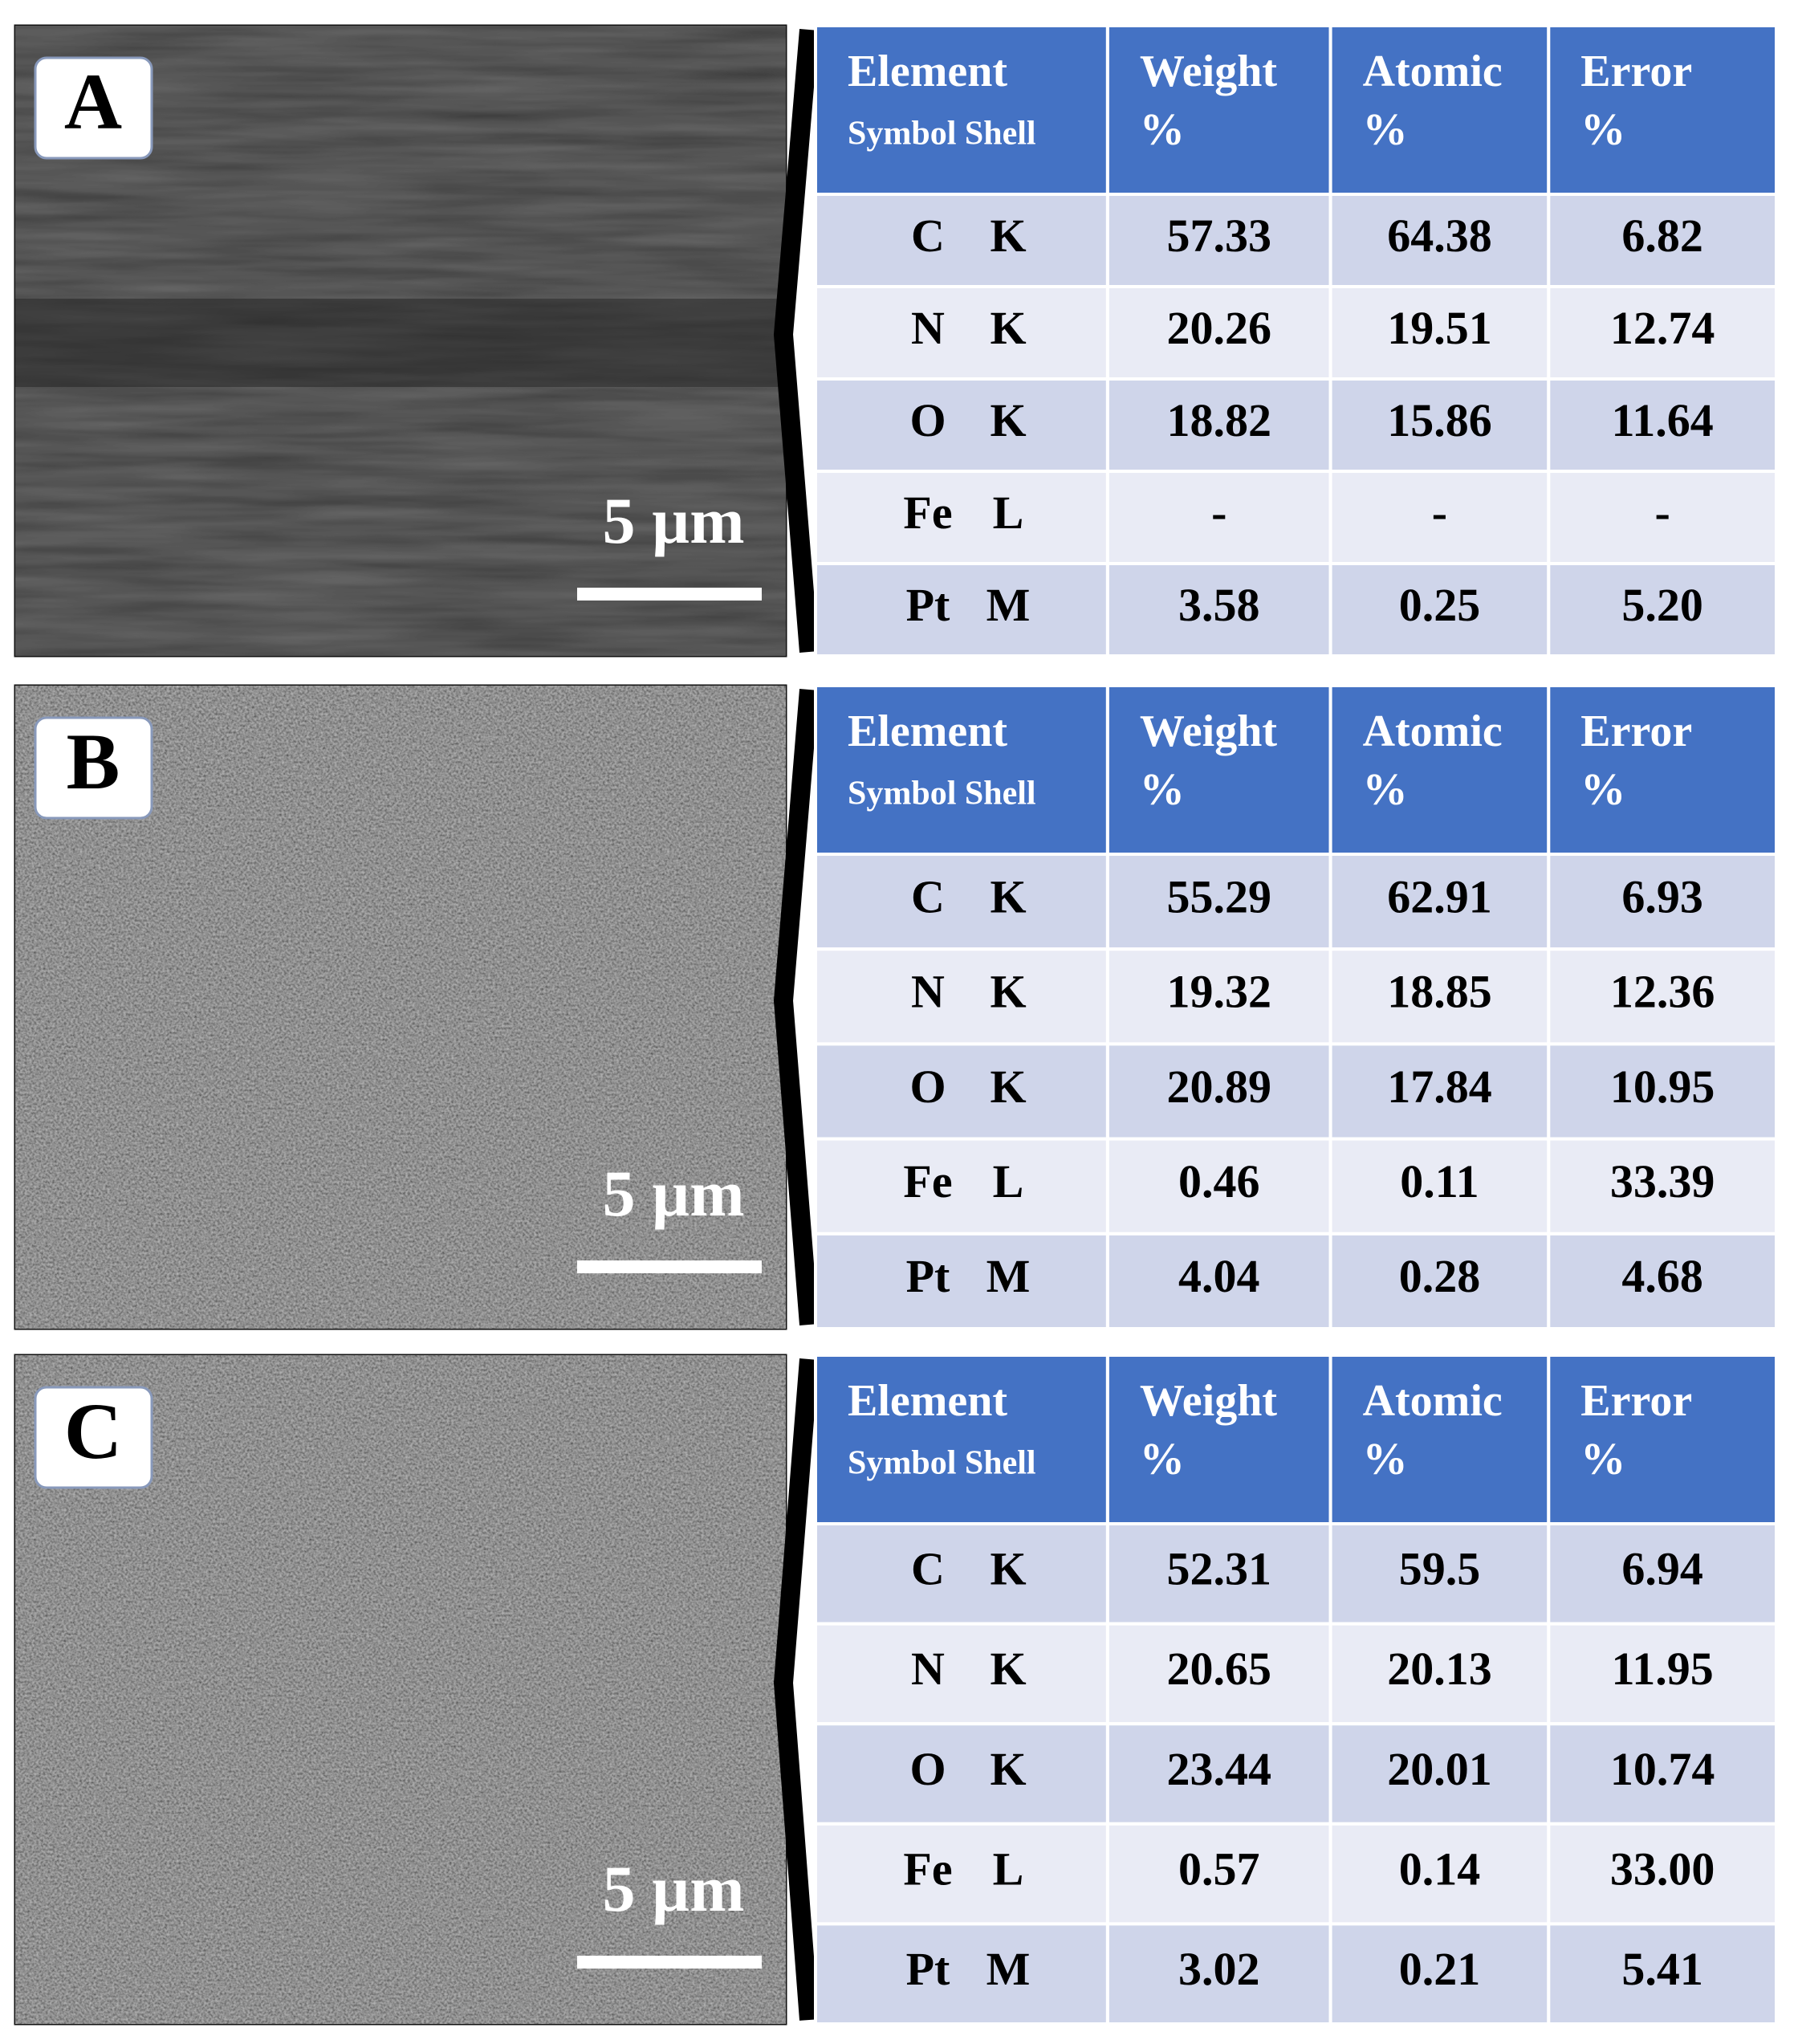 The height and width of the screenshot is (2044, 1798). Describe the element at coordinates (1440, 1276) in the screenshot. I see `cell-value: 0.28` at that location.